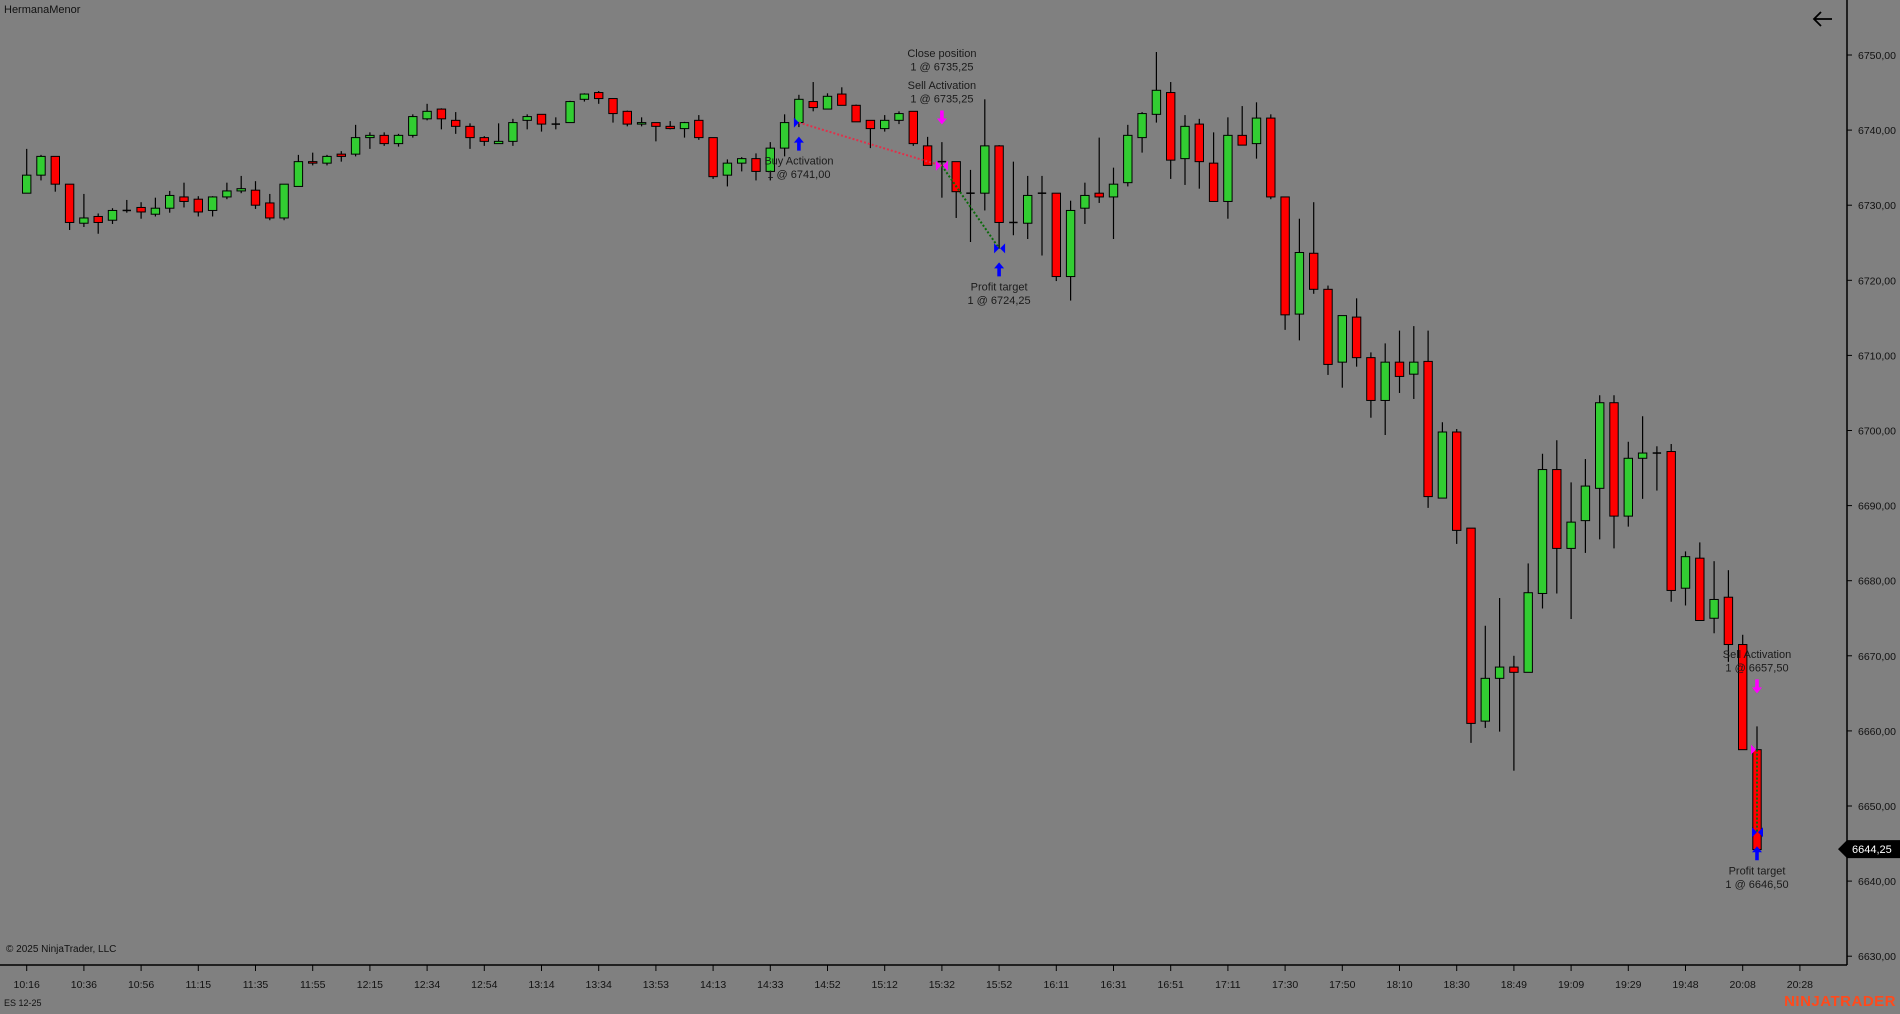 The width and height of the screenshot is (1900, 1014). What do you see at coordinates (541, 985) in the screenshot?
I see `time-tick-label: 13:14` at bounding box center [541, 985].